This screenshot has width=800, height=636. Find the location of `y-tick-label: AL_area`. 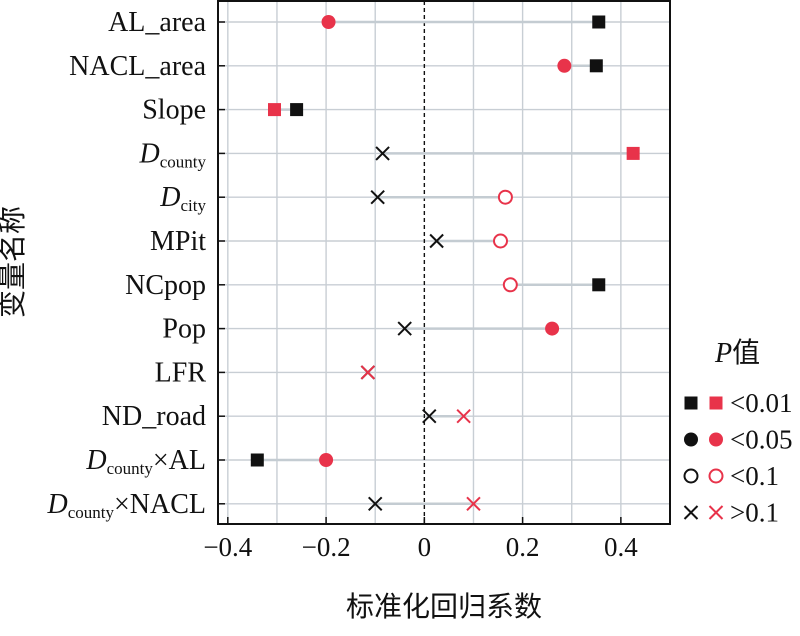

y-tick-label: AL_area is located at coordinates (157, 22).